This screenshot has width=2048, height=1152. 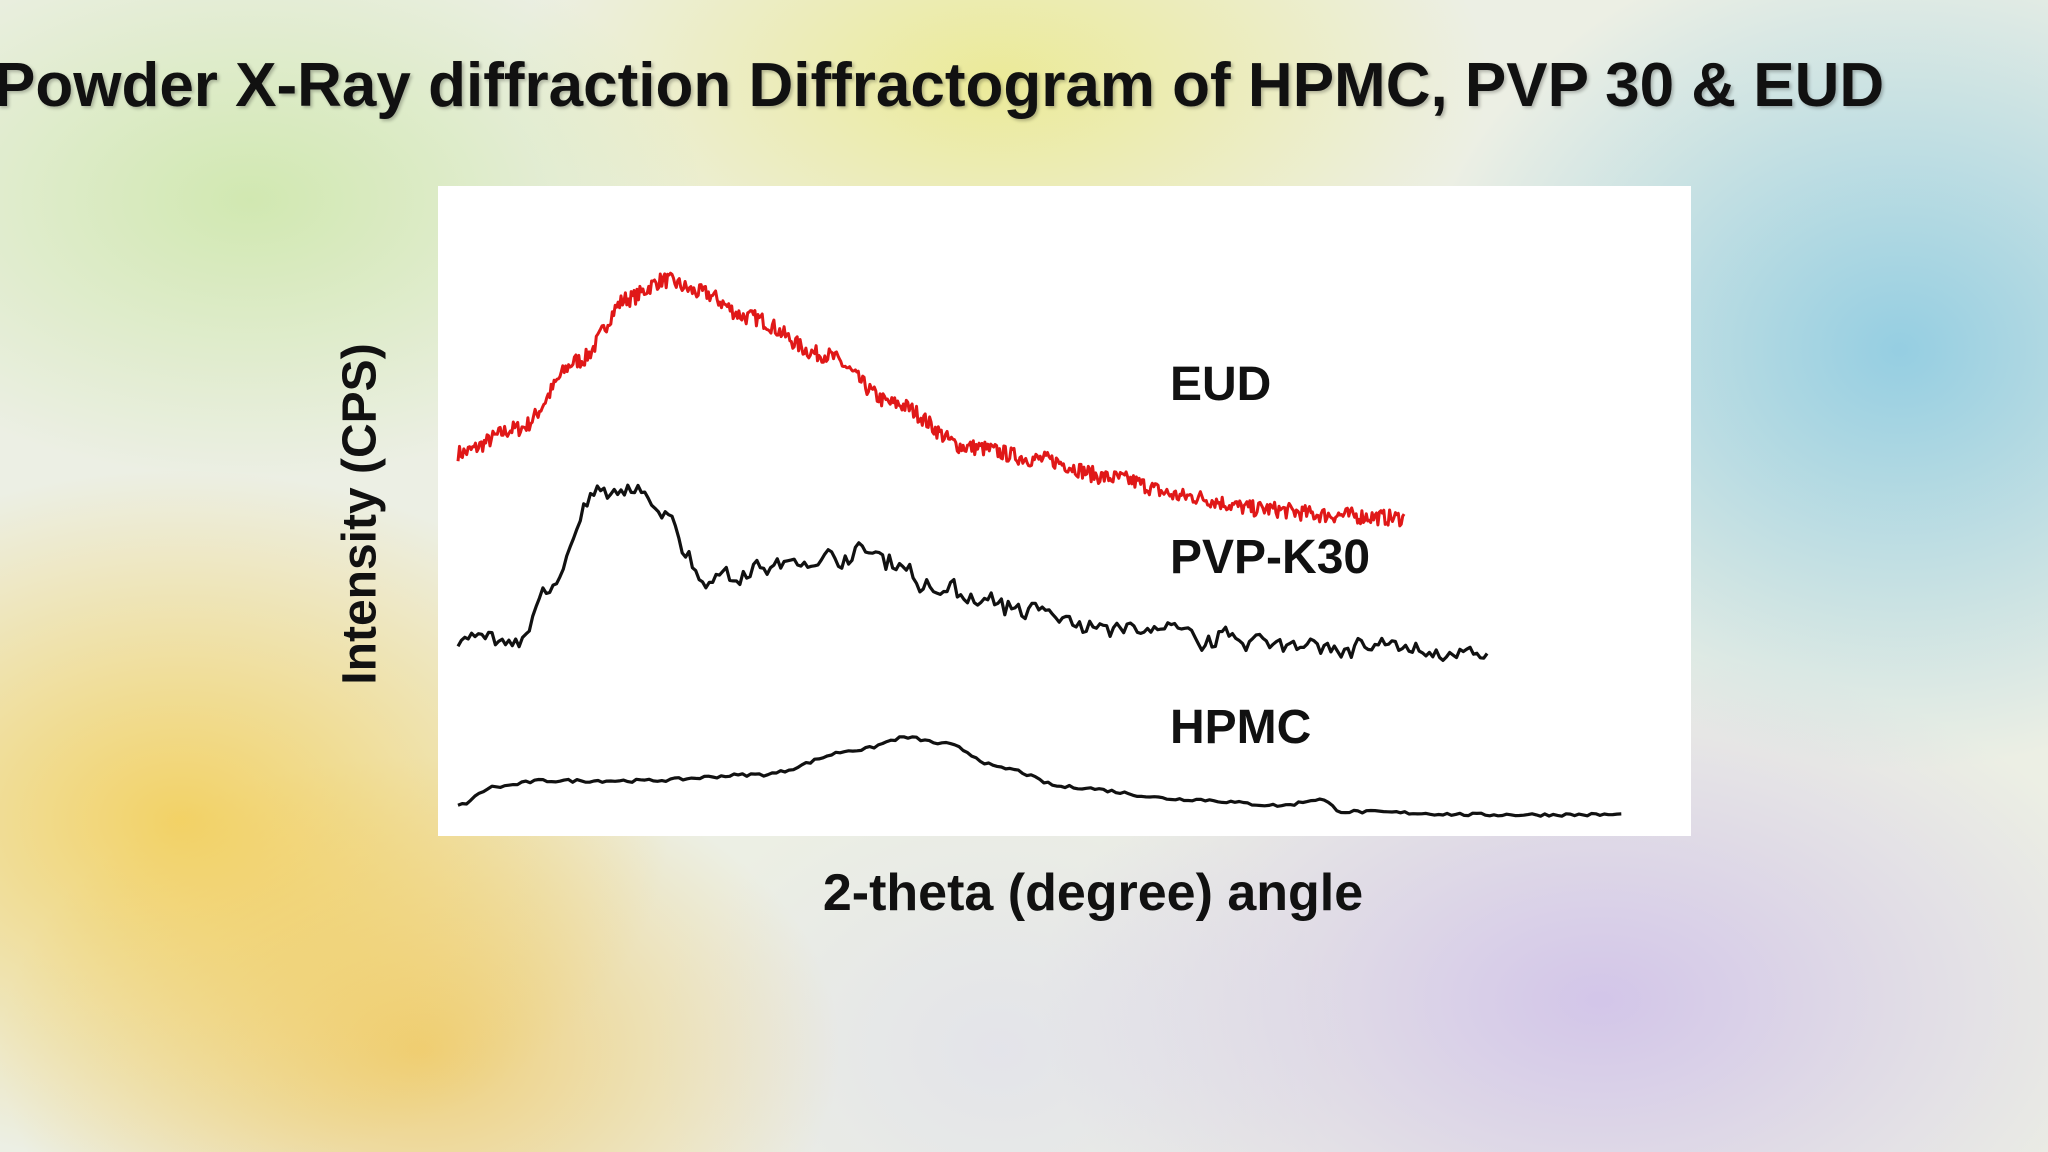 What do you see at coordinates (1241, 727) in the screenshot?
I see `series-label-hpmc: HPMC` at bounding box center [1241, 727].